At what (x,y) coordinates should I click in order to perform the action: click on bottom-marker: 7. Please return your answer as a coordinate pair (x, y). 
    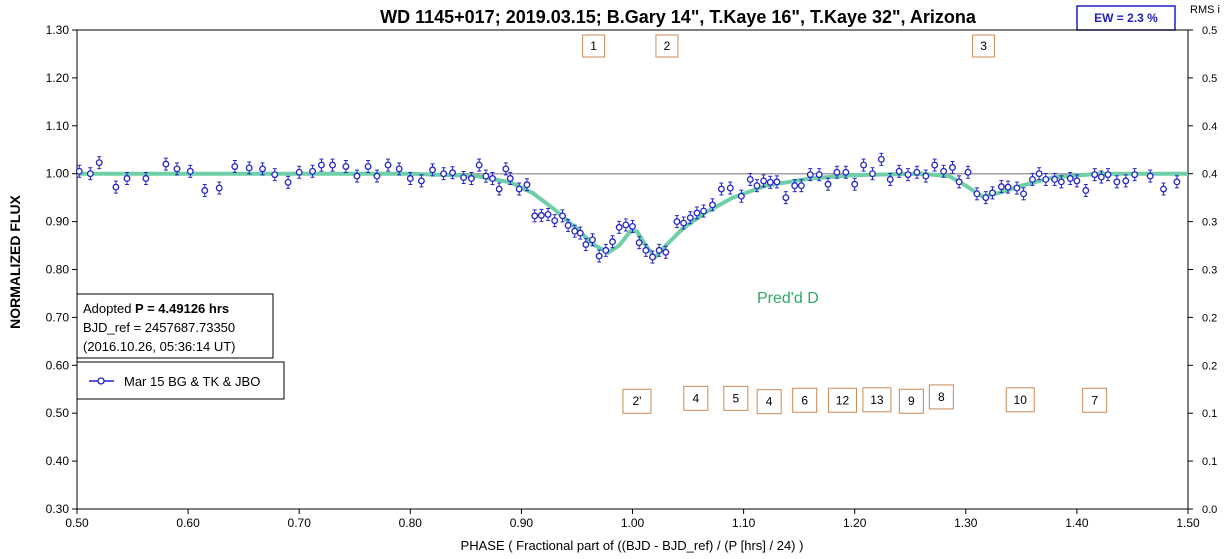
    Looking at the image, I should click on (1095, 400).